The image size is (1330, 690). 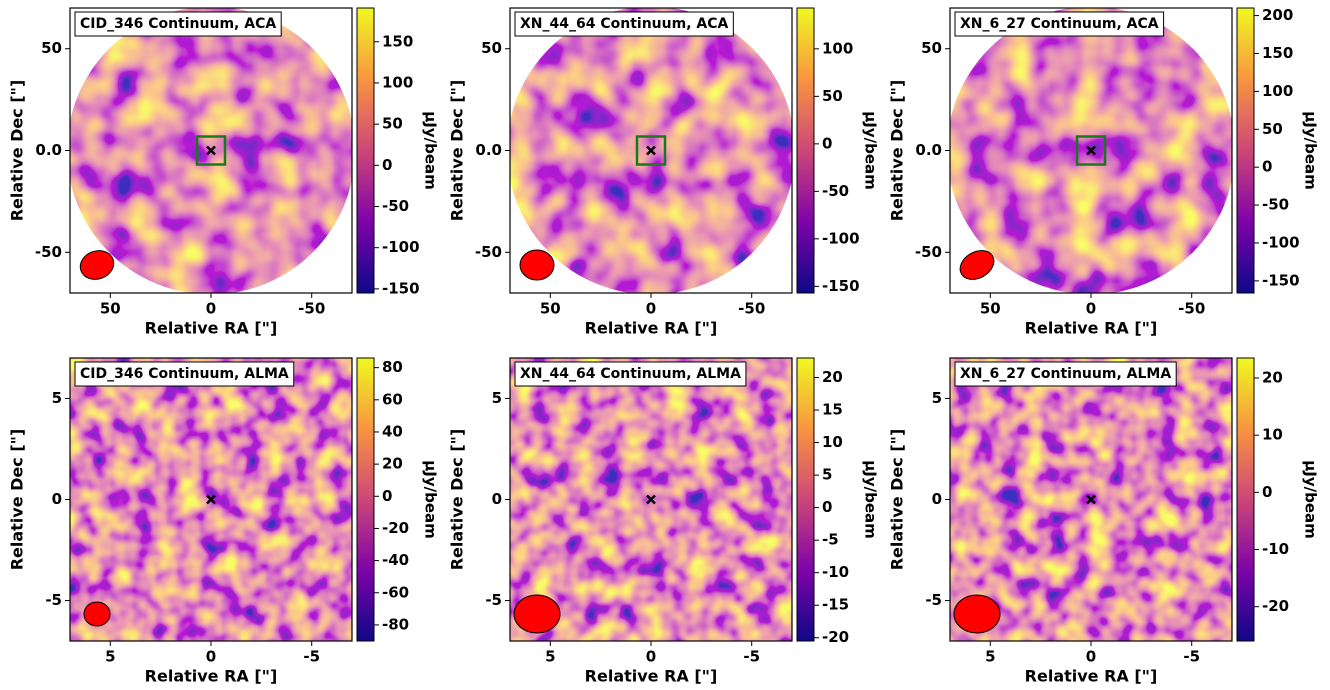 I want to click on title-box: XN_44_64 Continuum, ALMA, so click(x=630, y=374).